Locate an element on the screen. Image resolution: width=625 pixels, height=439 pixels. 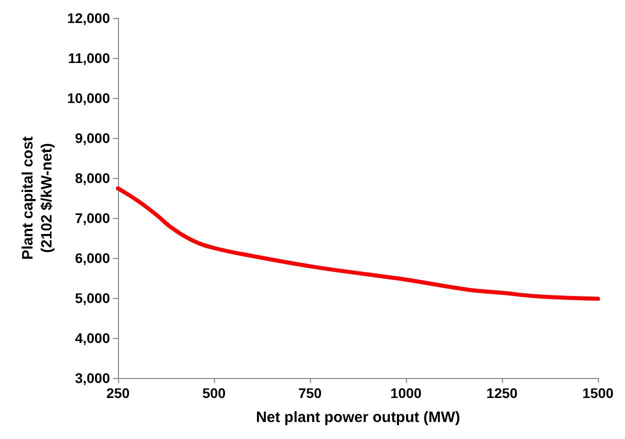
x-axis-title: Net plant power output (MW) is located at coordinates (358, 417).